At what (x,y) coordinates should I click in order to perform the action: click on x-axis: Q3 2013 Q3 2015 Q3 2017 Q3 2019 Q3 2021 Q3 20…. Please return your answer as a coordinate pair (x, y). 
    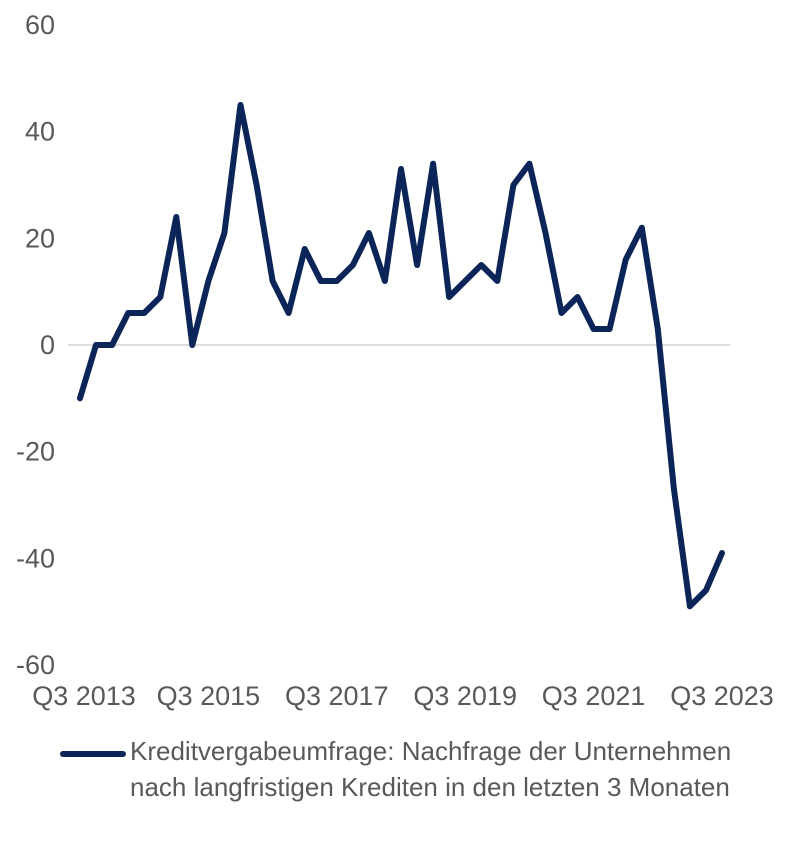
    Looking at the image, I should click on (403, 696).